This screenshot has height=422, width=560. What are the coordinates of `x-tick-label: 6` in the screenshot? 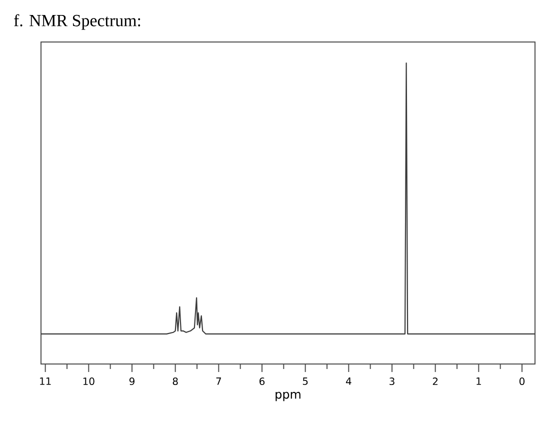 It's located at (262, 382).